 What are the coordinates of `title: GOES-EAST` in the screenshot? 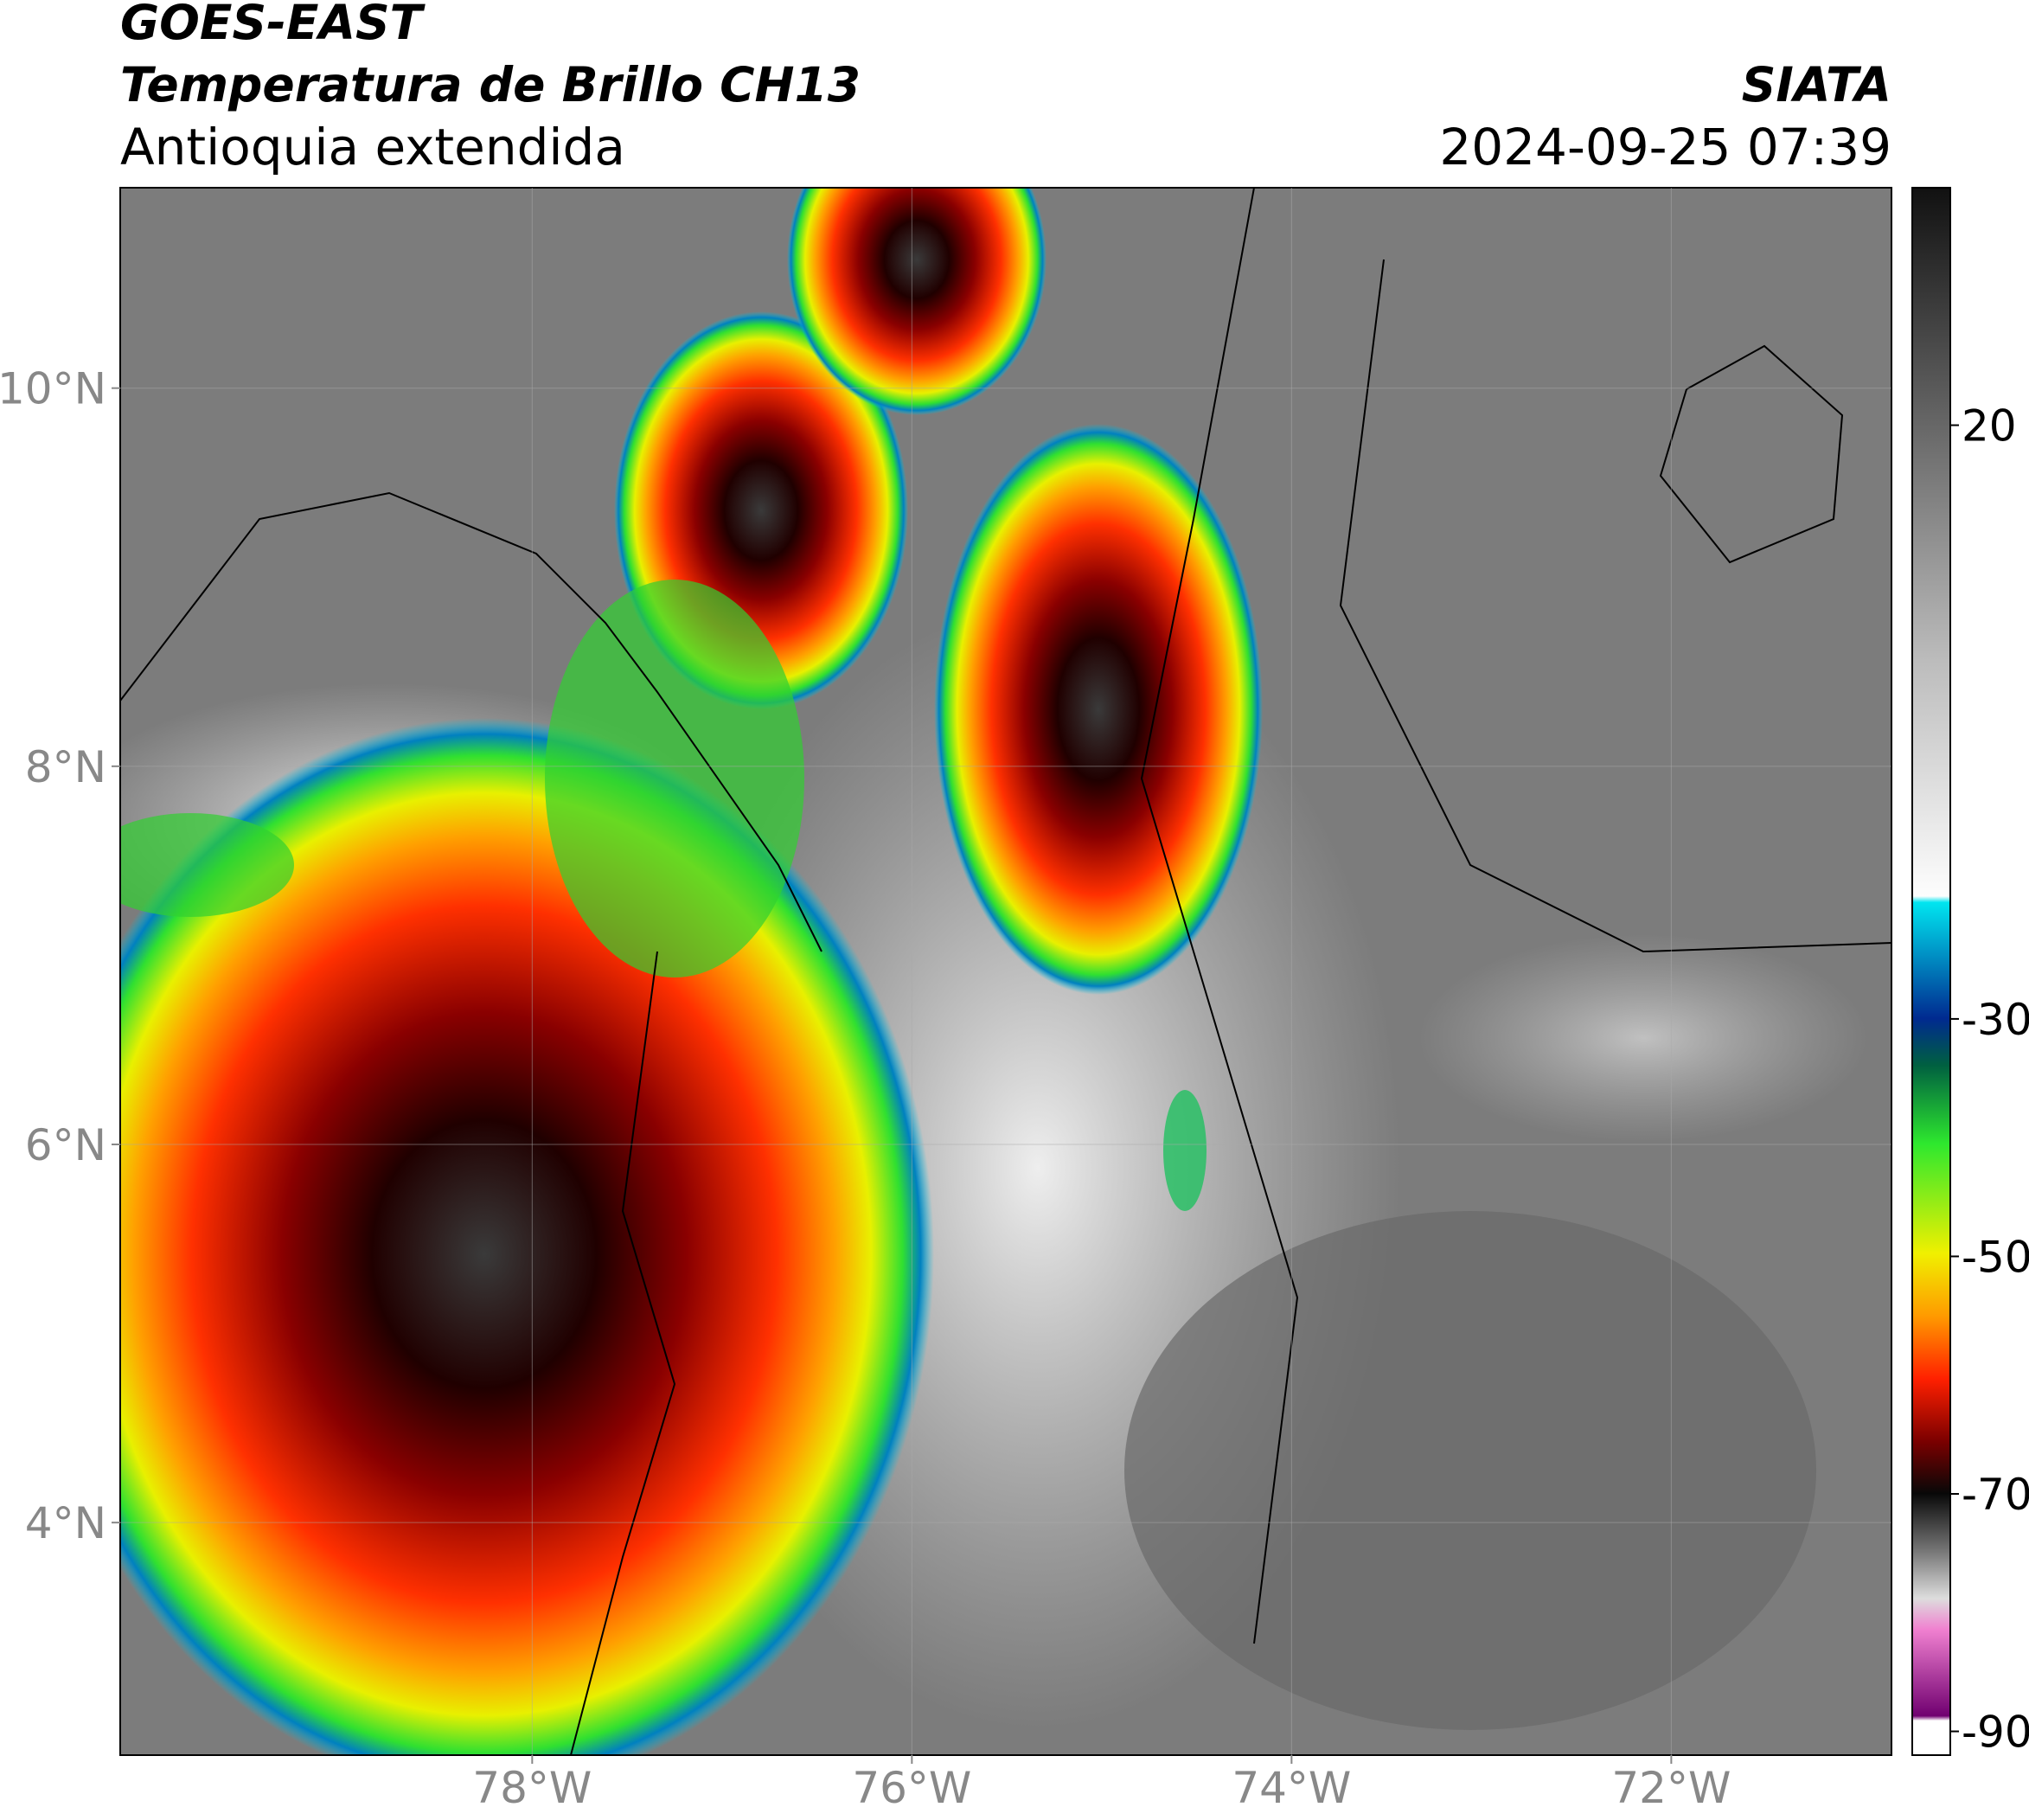 It's located at (273, 25).